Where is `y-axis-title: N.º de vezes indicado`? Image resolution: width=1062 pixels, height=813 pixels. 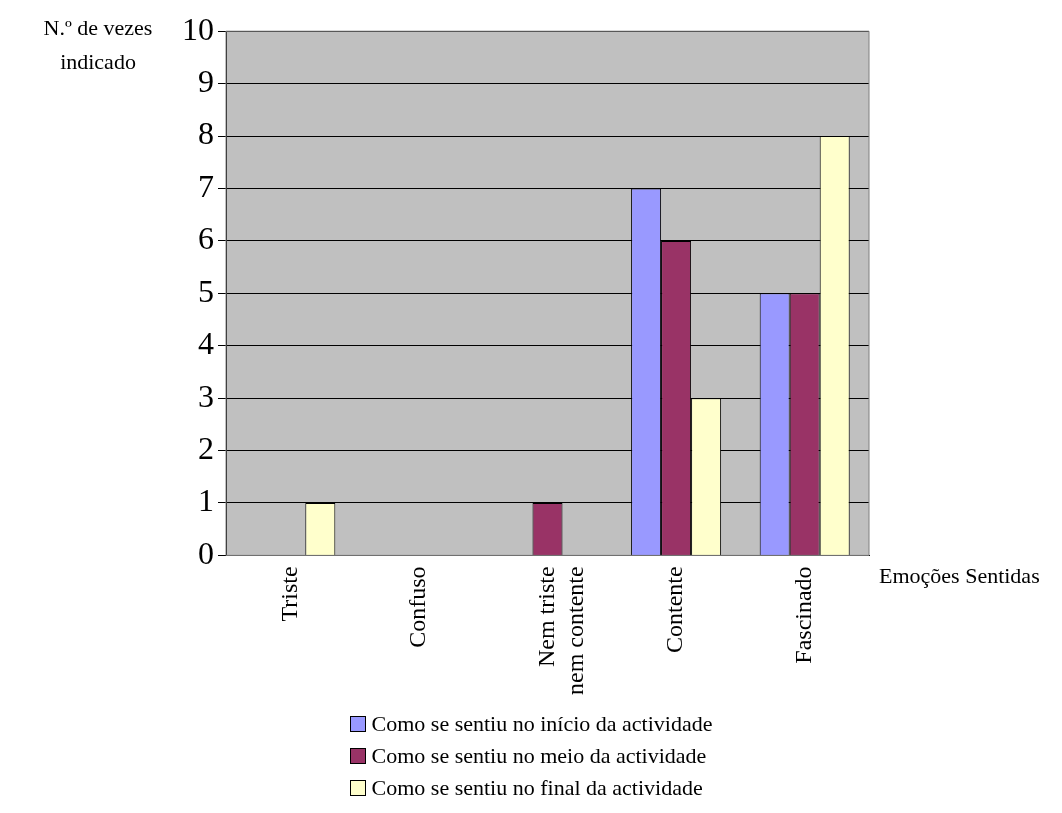
y-axis-title: N.º de vezes indicado is located at coordinates (98, 44).